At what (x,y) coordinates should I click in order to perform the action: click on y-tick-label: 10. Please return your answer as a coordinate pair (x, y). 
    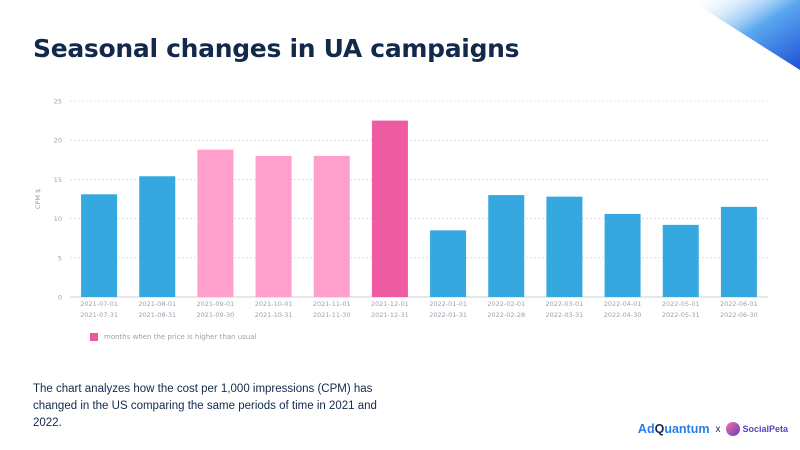
    Looking at the image, I should click on (58, 219).